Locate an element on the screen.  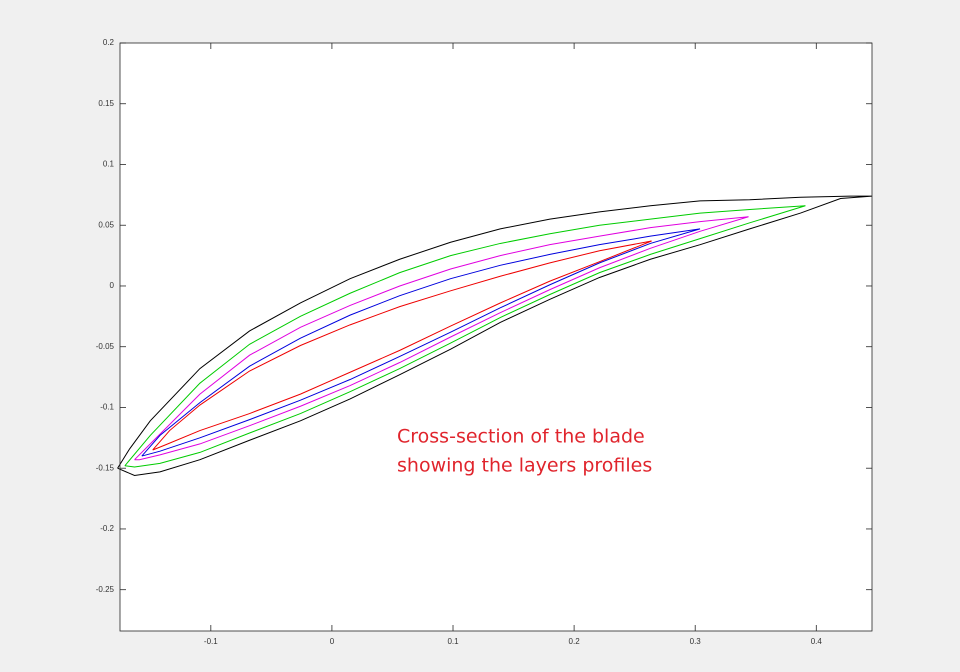
x-tick-label: 0.1 is located at coordinates (453, 641).